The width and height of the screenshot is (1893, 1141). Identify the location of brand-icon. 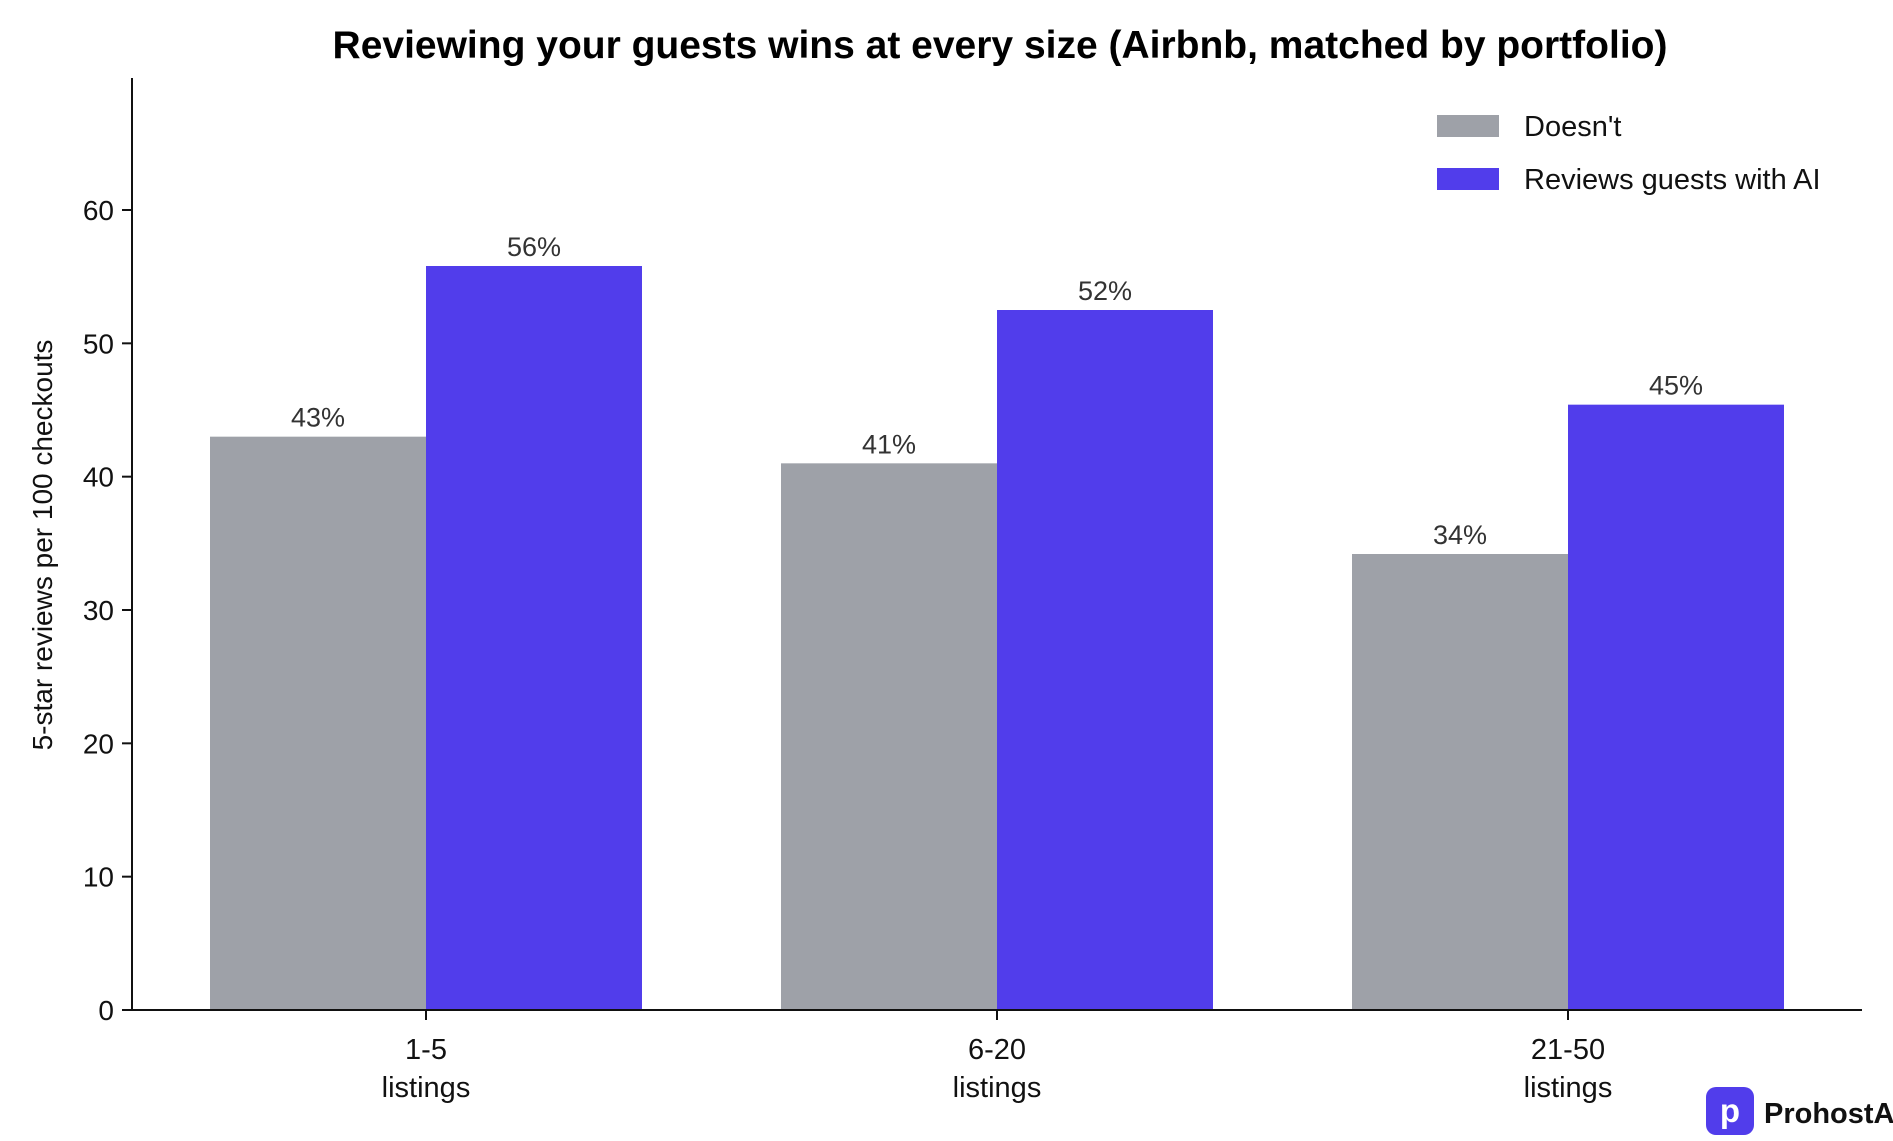
(1730, 1111).